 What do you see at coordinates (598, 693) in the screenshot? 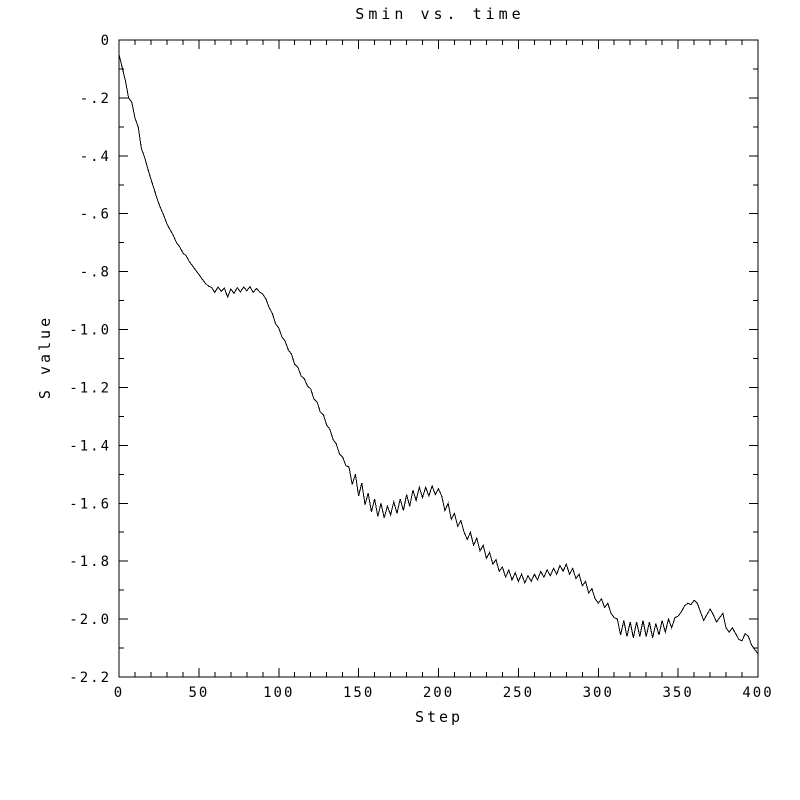
I see `x-tick-label: 300` at bounding box center [598, 693].